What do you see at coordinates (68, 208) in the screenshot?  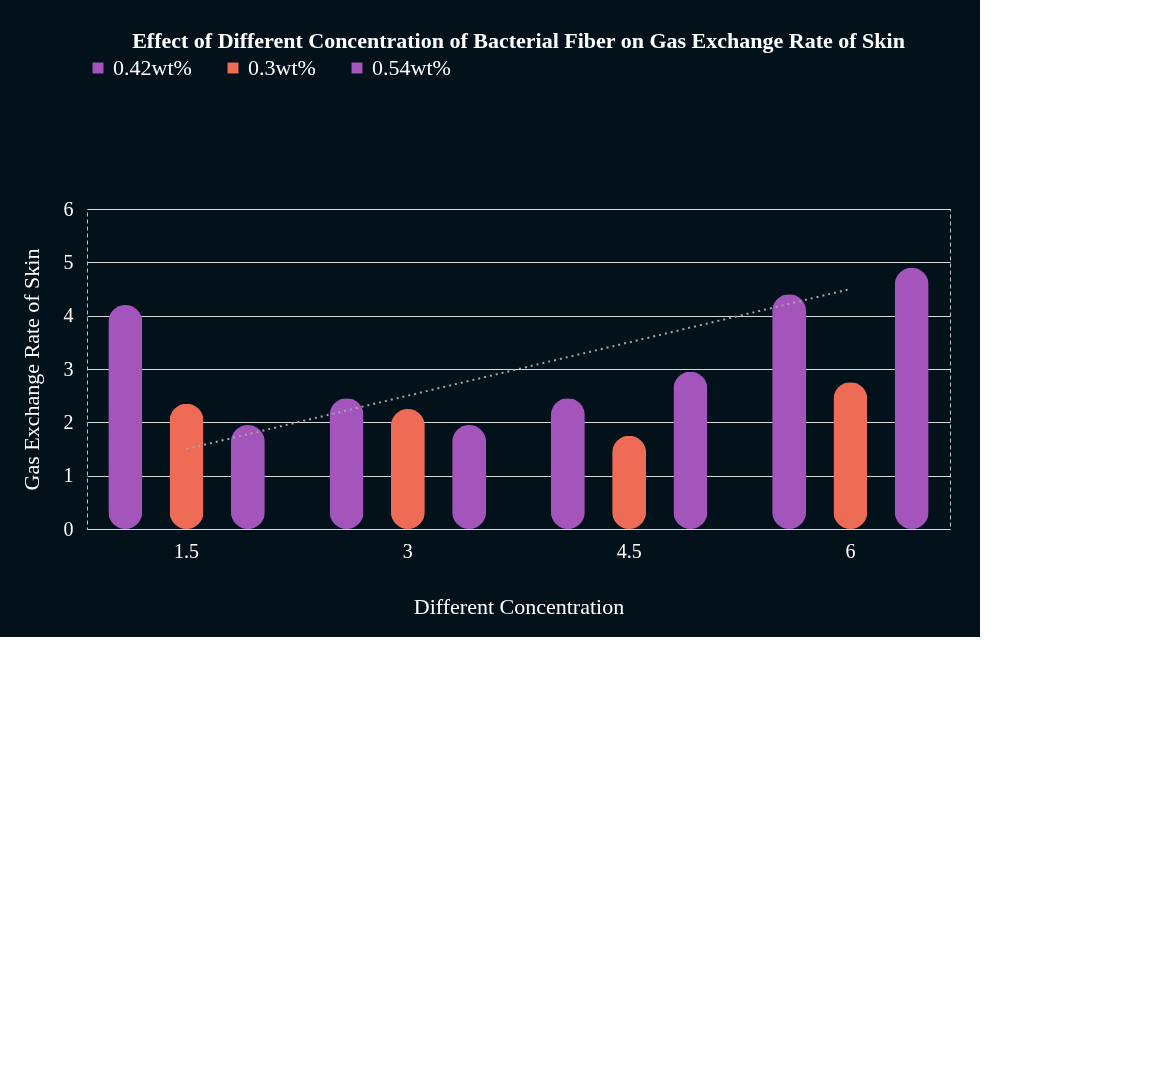 I see `y-tick-label: 6` at bounding box center [68, 208].